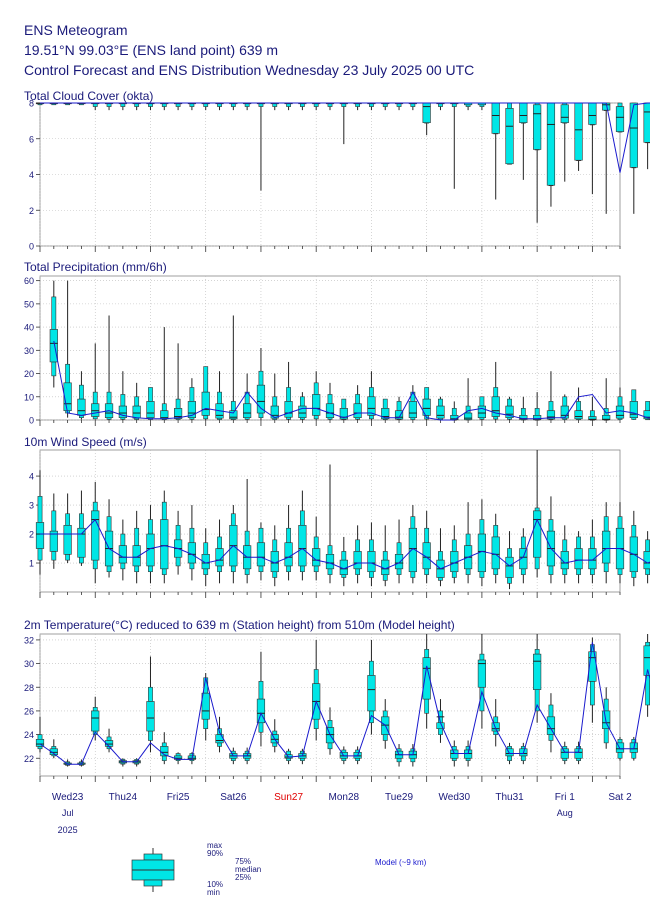  What do you see at coordinates (399, 797) in the screenshot?
I see `day-label-6: Tue29` at bounding box center [399, 797].